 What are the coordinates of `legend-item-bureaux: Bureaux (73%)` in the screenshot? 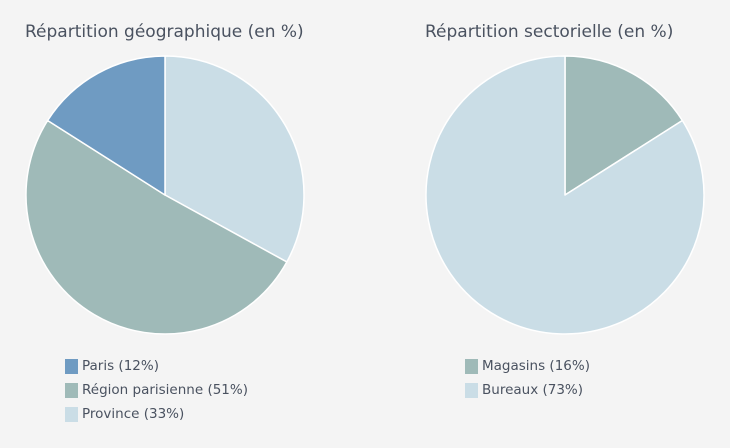 It's located at (527, 390).